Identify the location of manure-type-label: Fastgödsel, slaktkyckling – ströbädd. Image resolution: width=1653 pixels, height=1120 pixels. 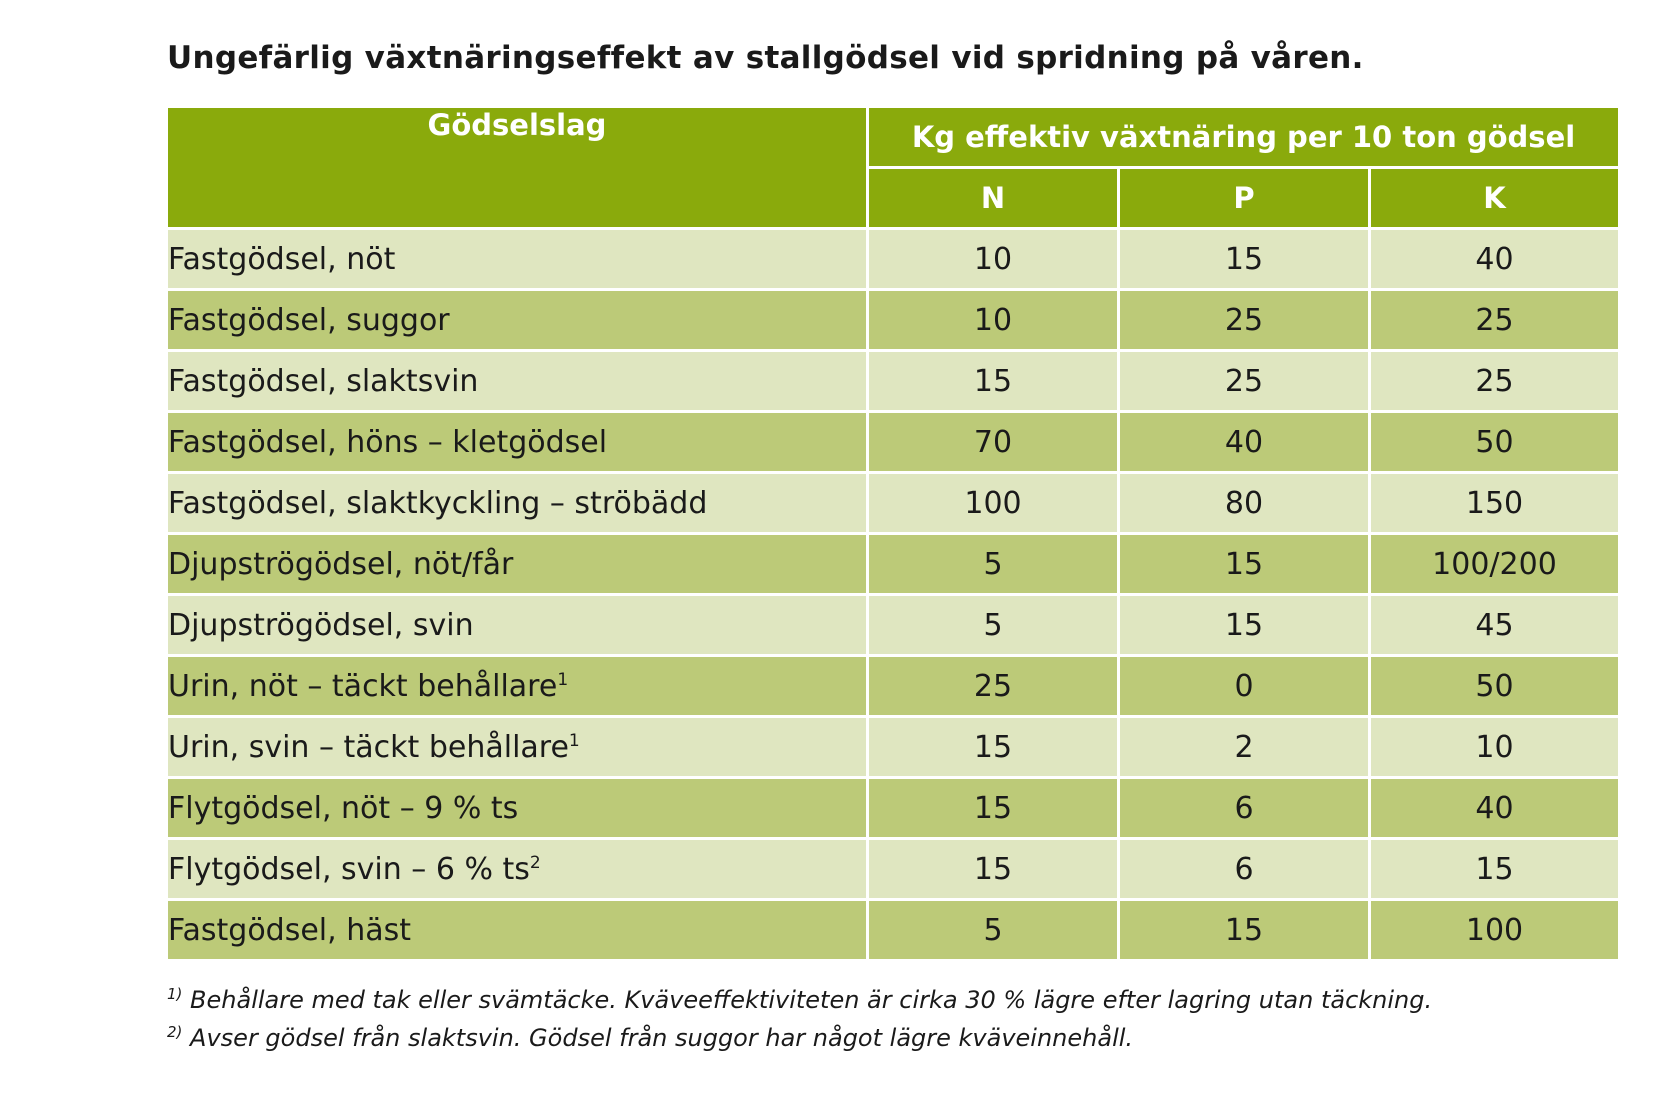
(438, 503).